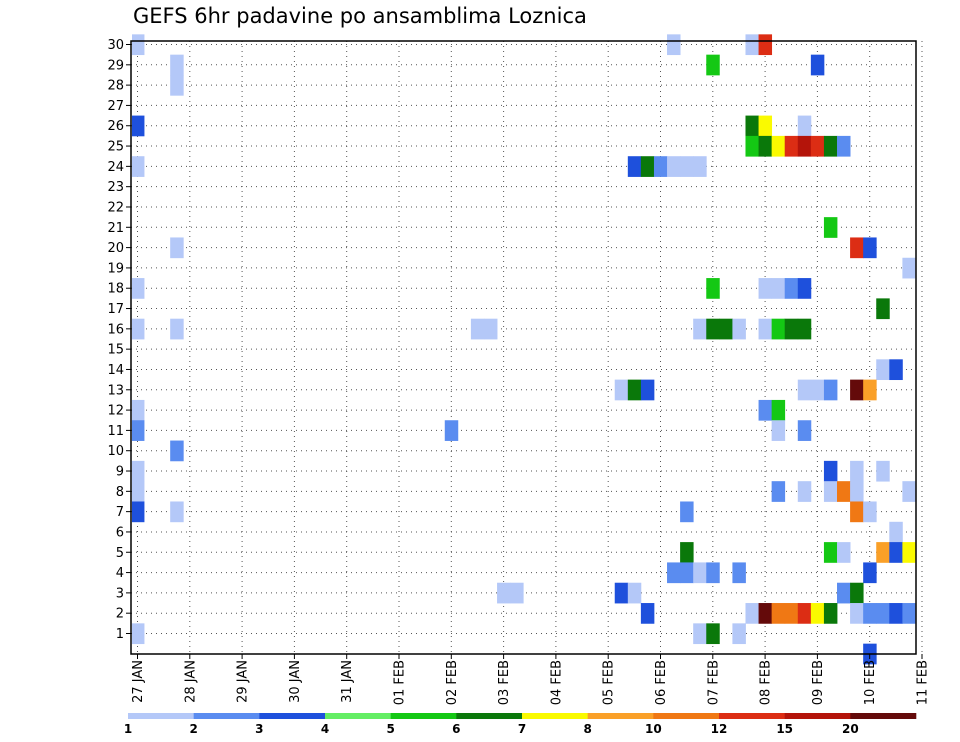 The width and height of the screenshot is (960, 742). I want to click on x-tick-label: 11 FEB, so click(923, 682).